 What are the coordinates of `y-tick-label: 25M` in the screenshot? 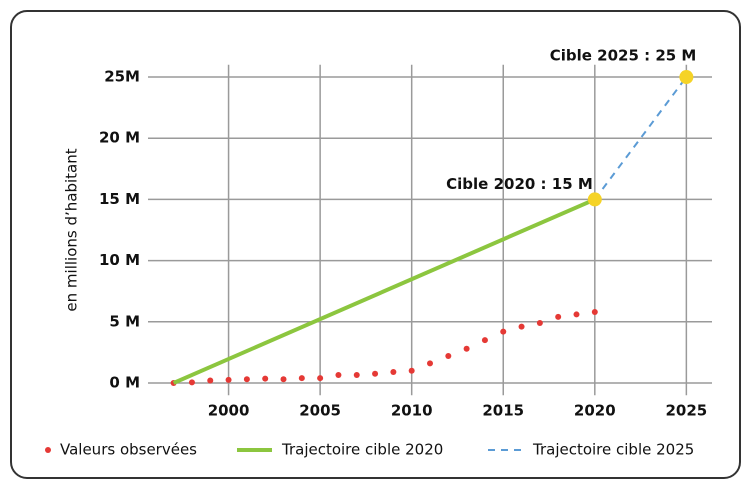 It's located at (122, 77).